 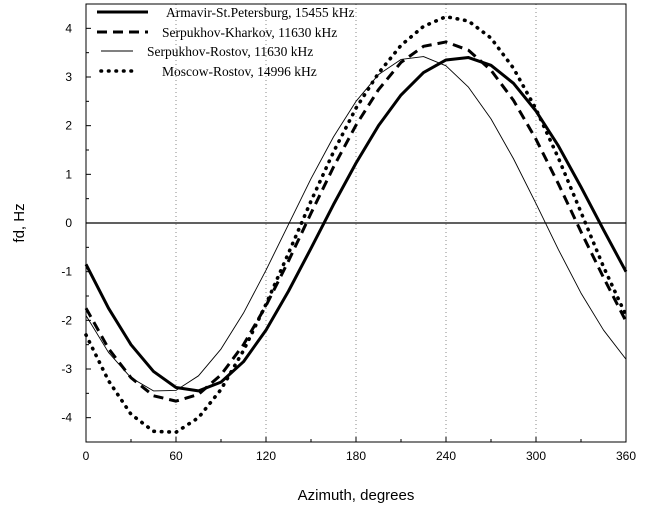 What do you see at coordinates (68, 174) in the screenshot?
I see `y-tick-label: 1` at bounding box center [68, 174].